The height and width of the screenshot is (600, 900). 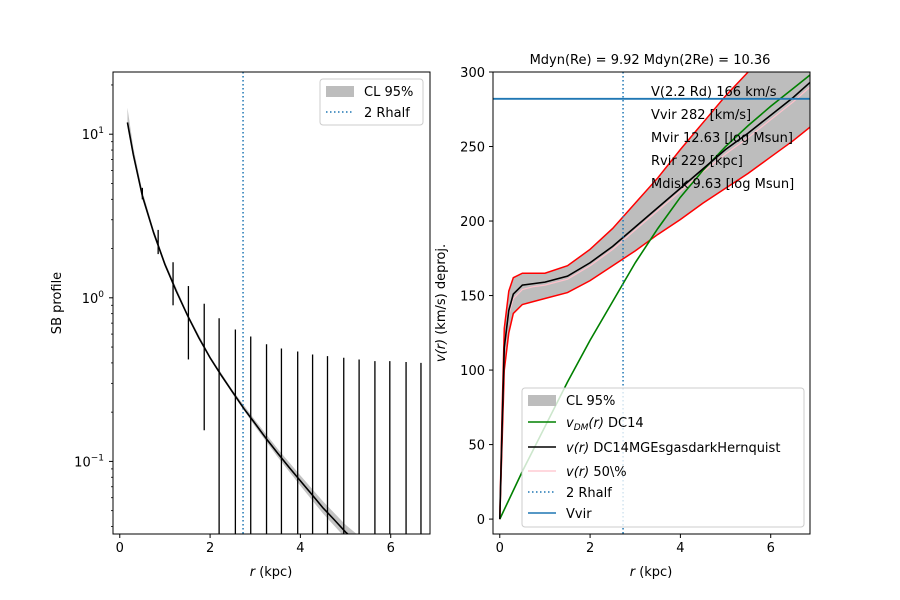 What do you see at coordinates (650, 60) in the screenshot?
I see `right-panel-title: Mdyn(Re) = 9.92 Mdyn(2Re) = 10.36` at bounding box center [650, 60].